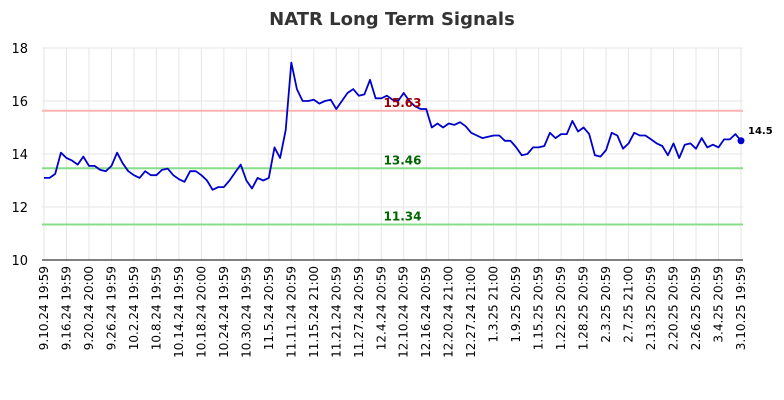 Image resolution: width=784 pixels, height=400 pixels. I want to click on signal-label: 15.63, so click(403, 103).